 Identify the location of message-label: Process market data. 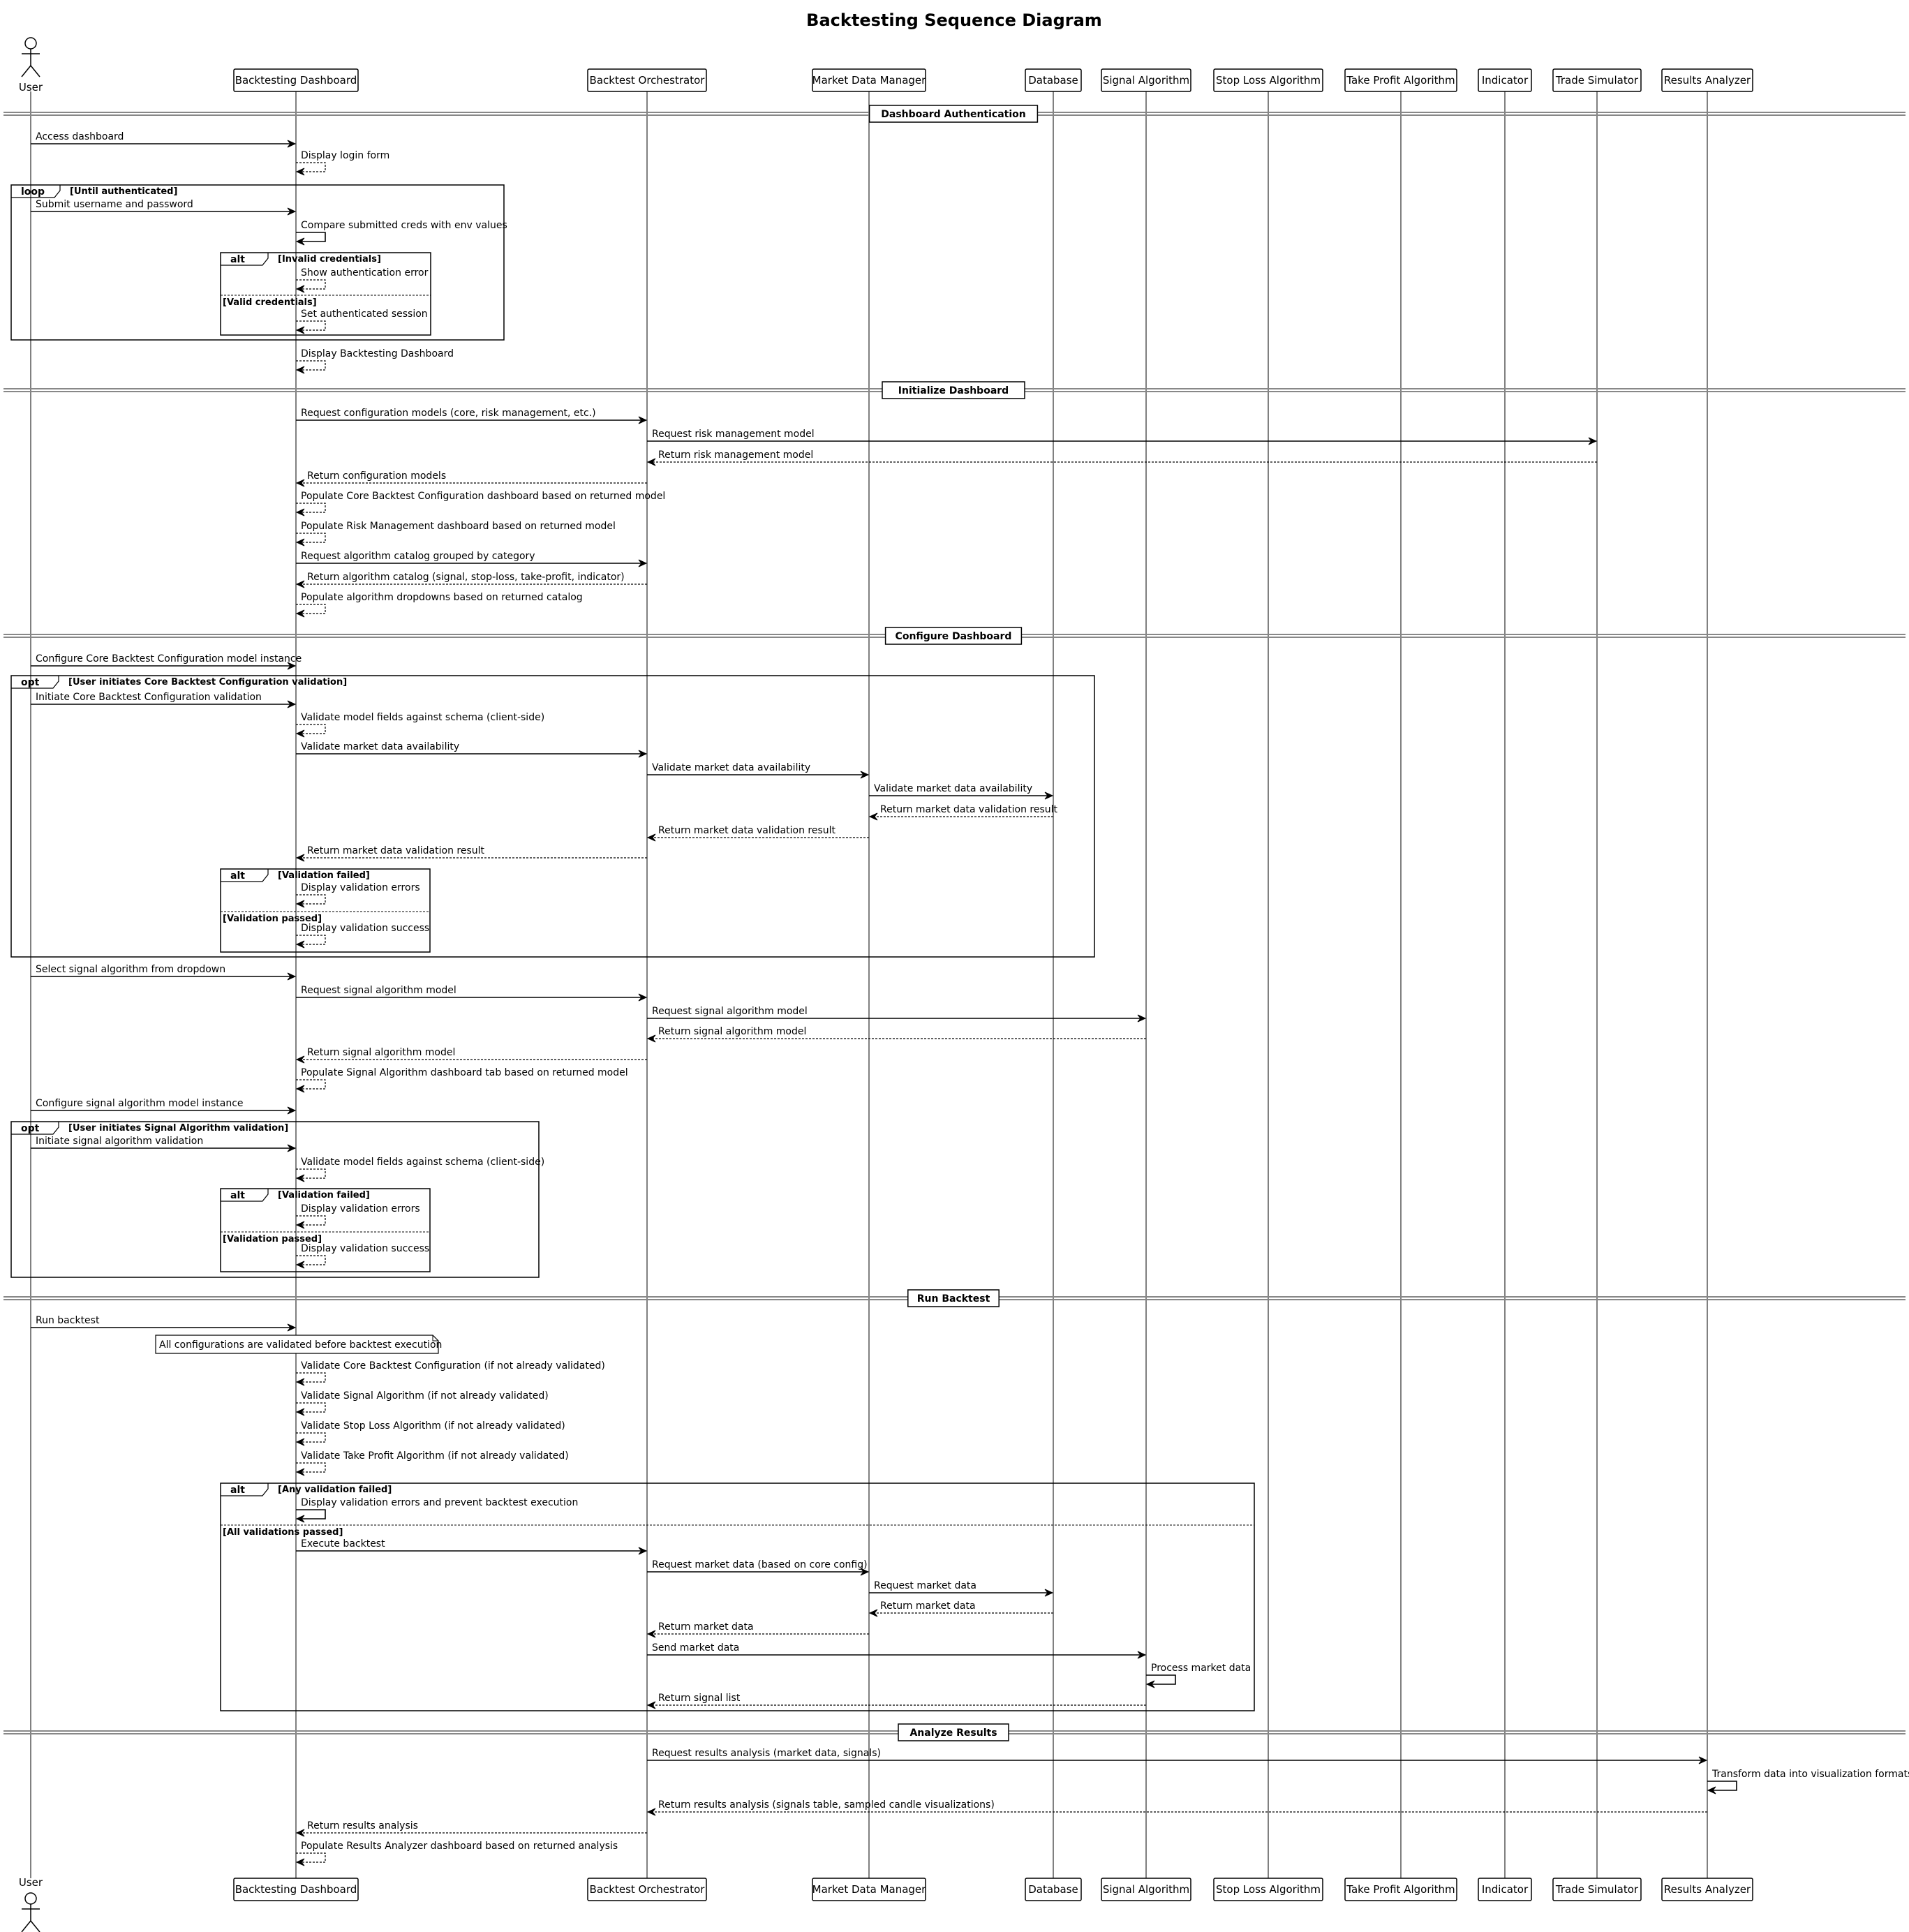
(1201, 1668).